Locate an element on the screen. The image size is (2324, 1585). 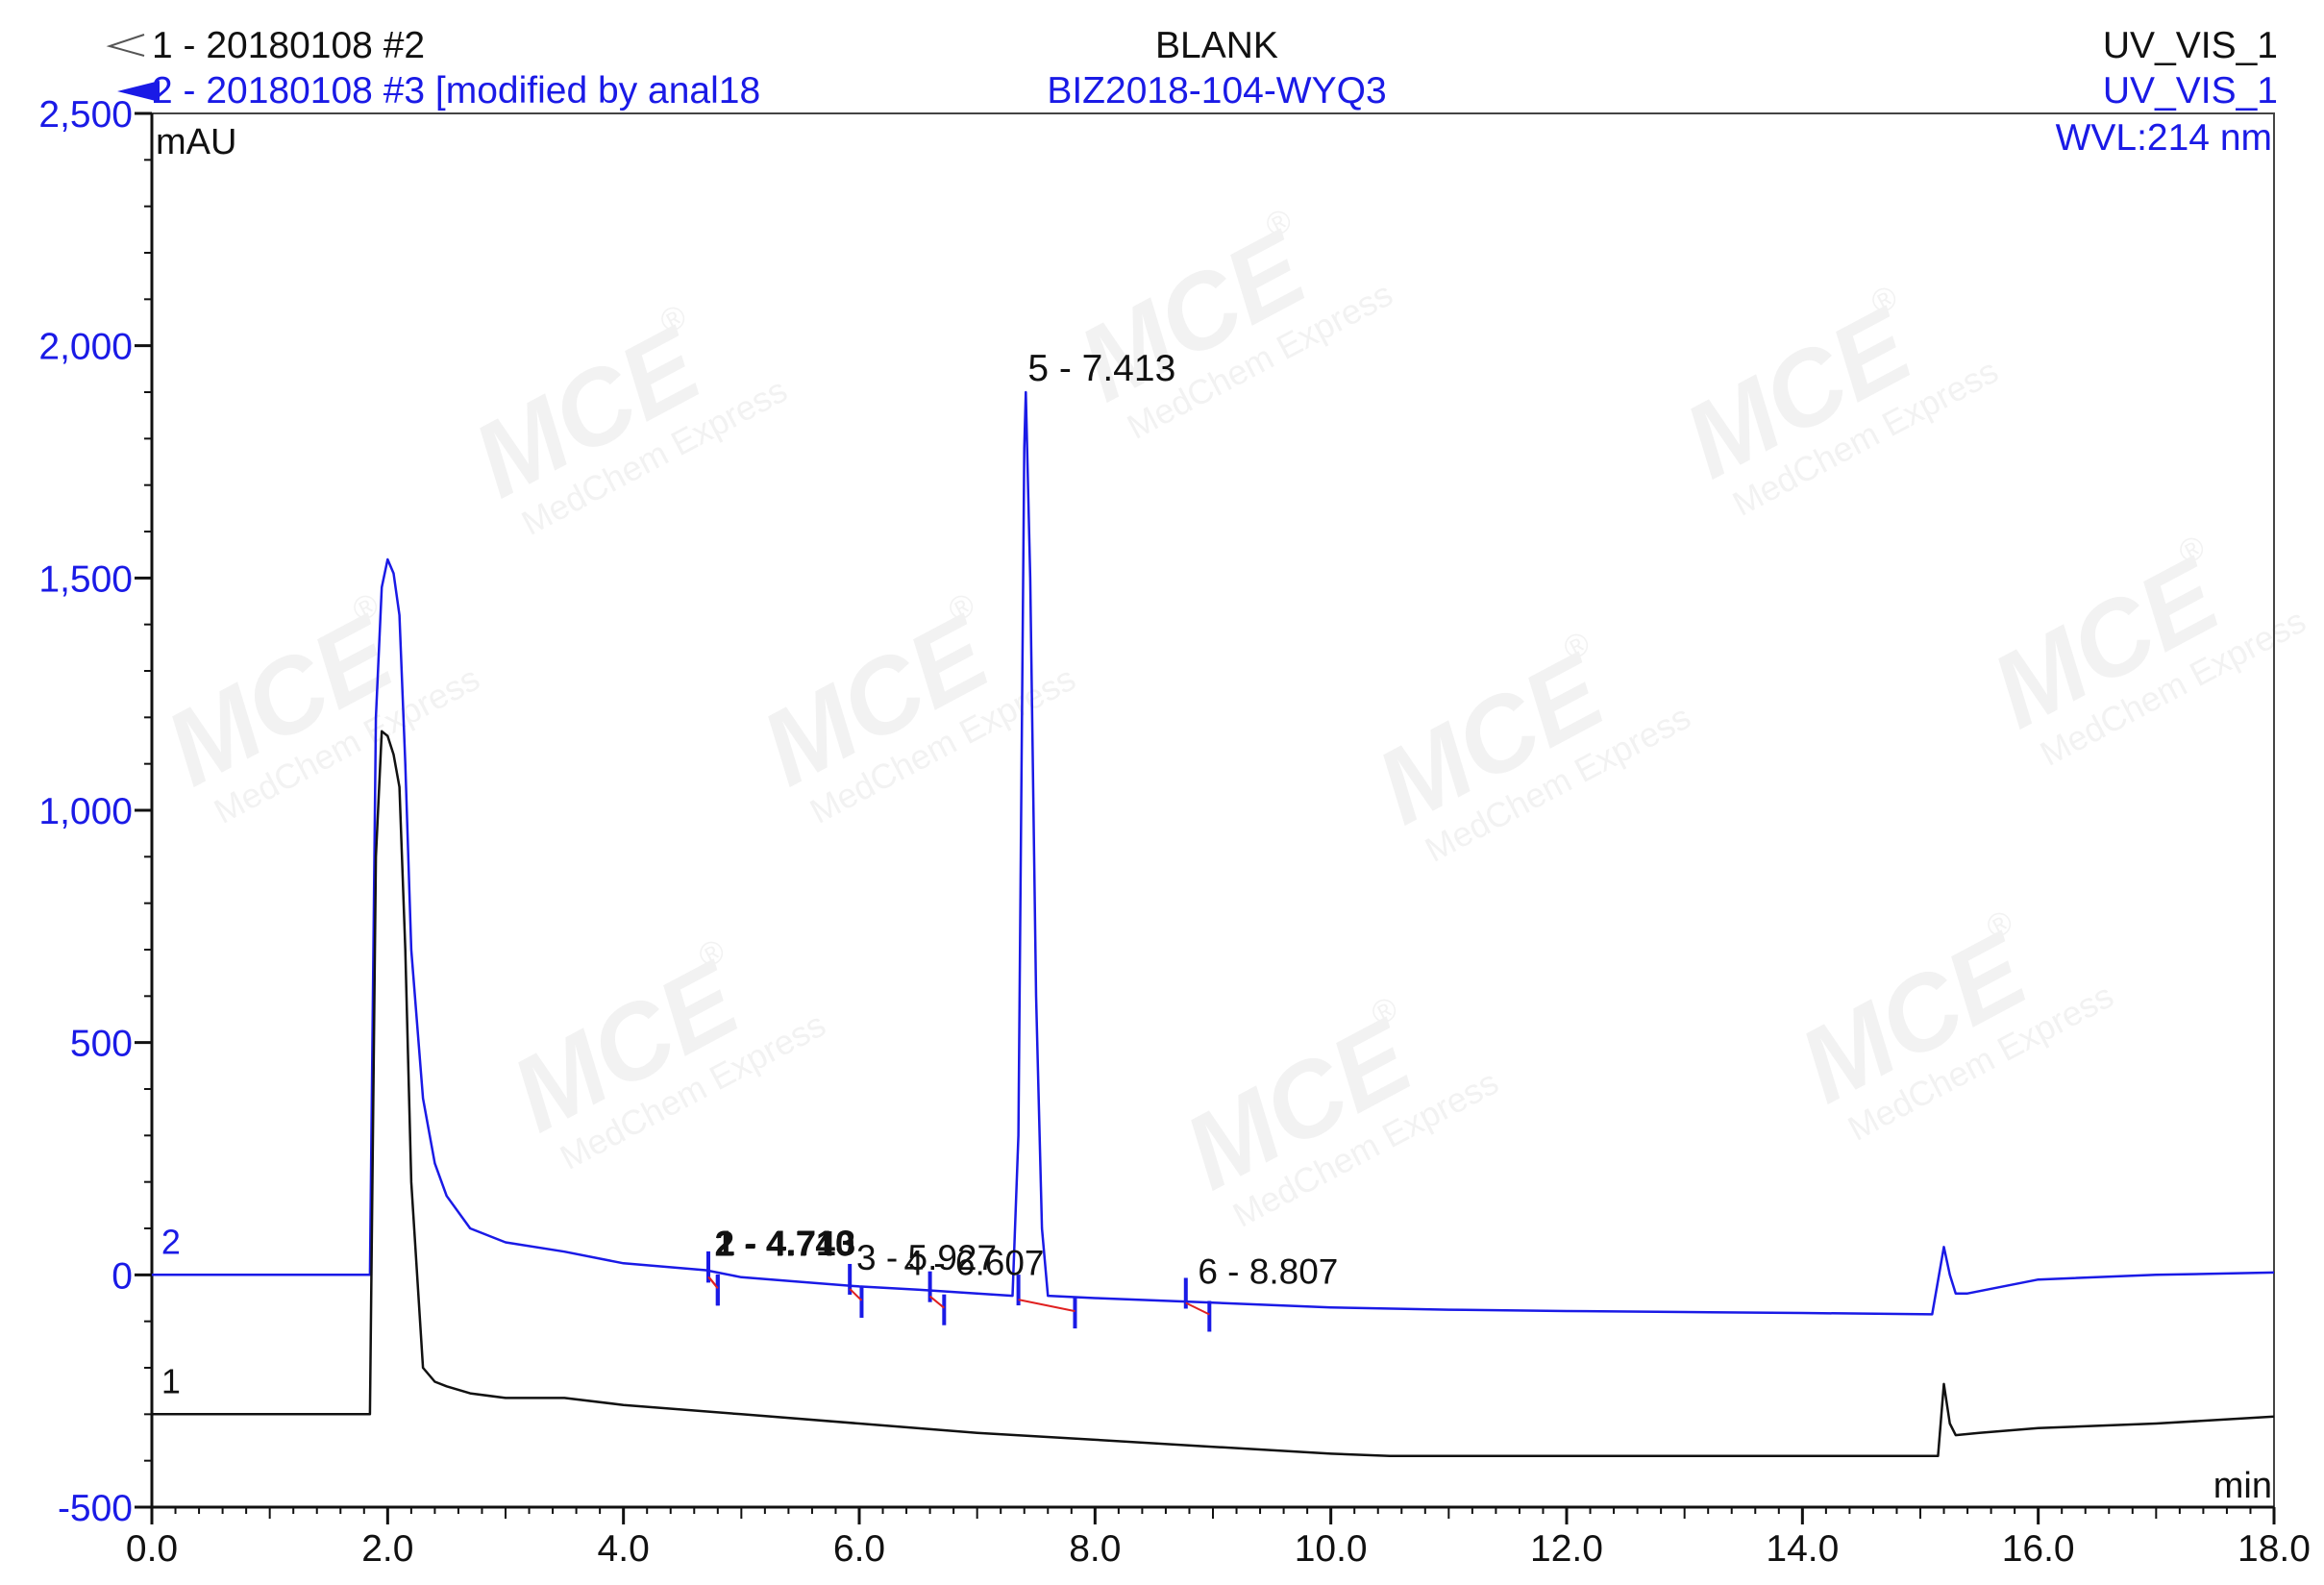
y-axis-label: mAU is located at coordinates (196, 142).